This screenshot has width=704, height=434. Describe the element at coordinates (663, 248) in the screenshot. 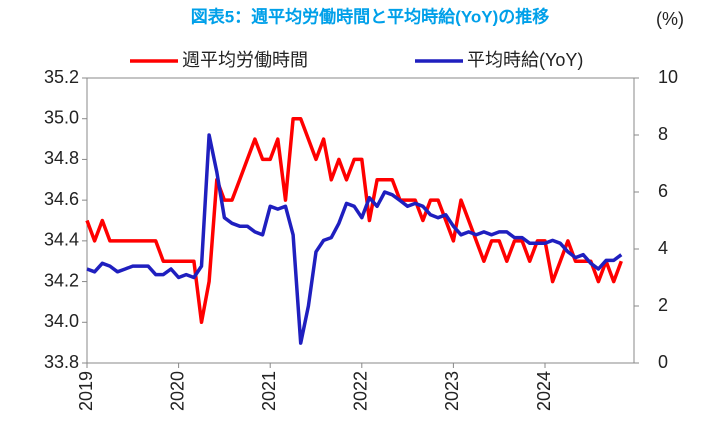

I see `y2-tick-label: 4` at that location.